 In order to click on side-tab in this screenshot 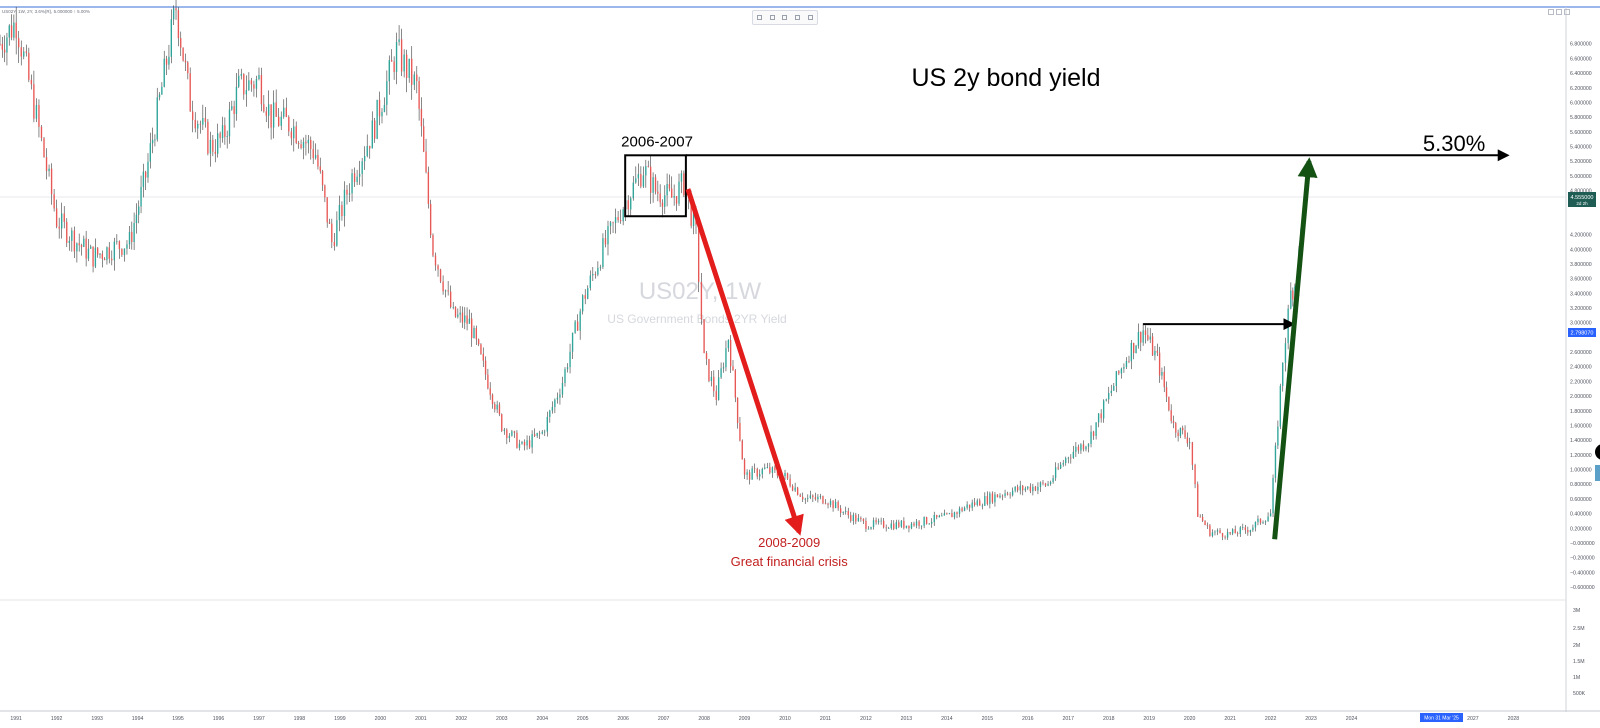, I will do `click(1597, 473)`.